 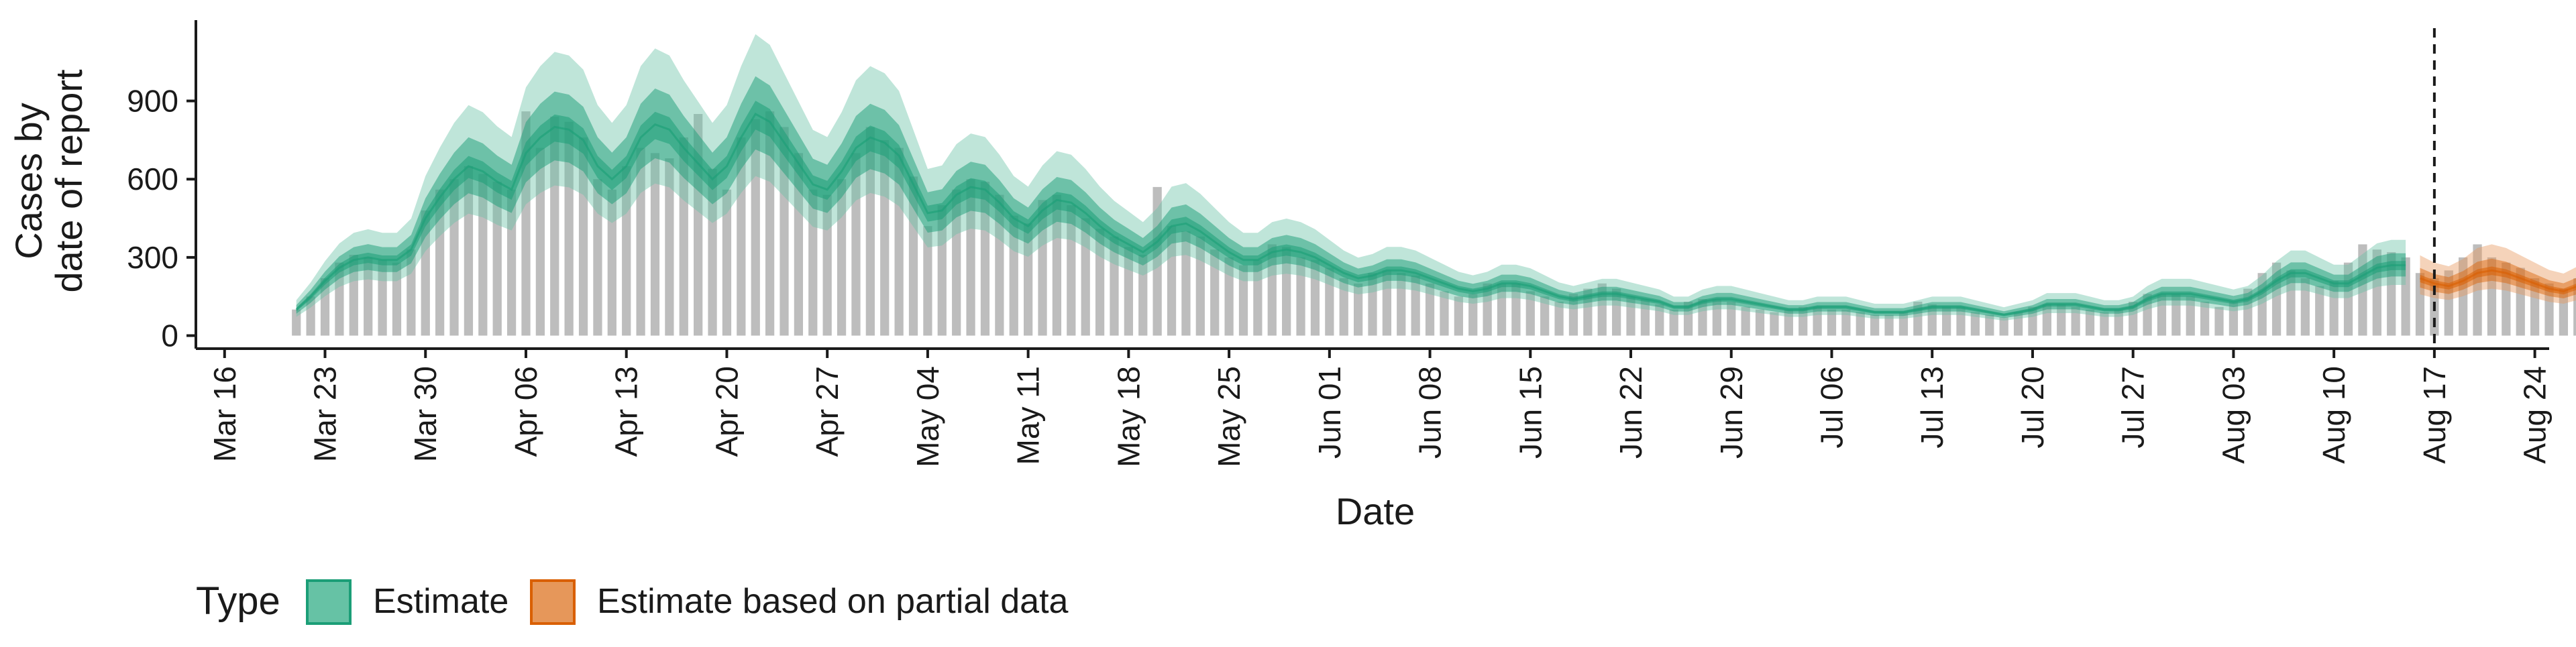 What do you see at coordinates (238, 601) in the screenshot?
I see `legend-title: Type` at bounding box center [238, 601].